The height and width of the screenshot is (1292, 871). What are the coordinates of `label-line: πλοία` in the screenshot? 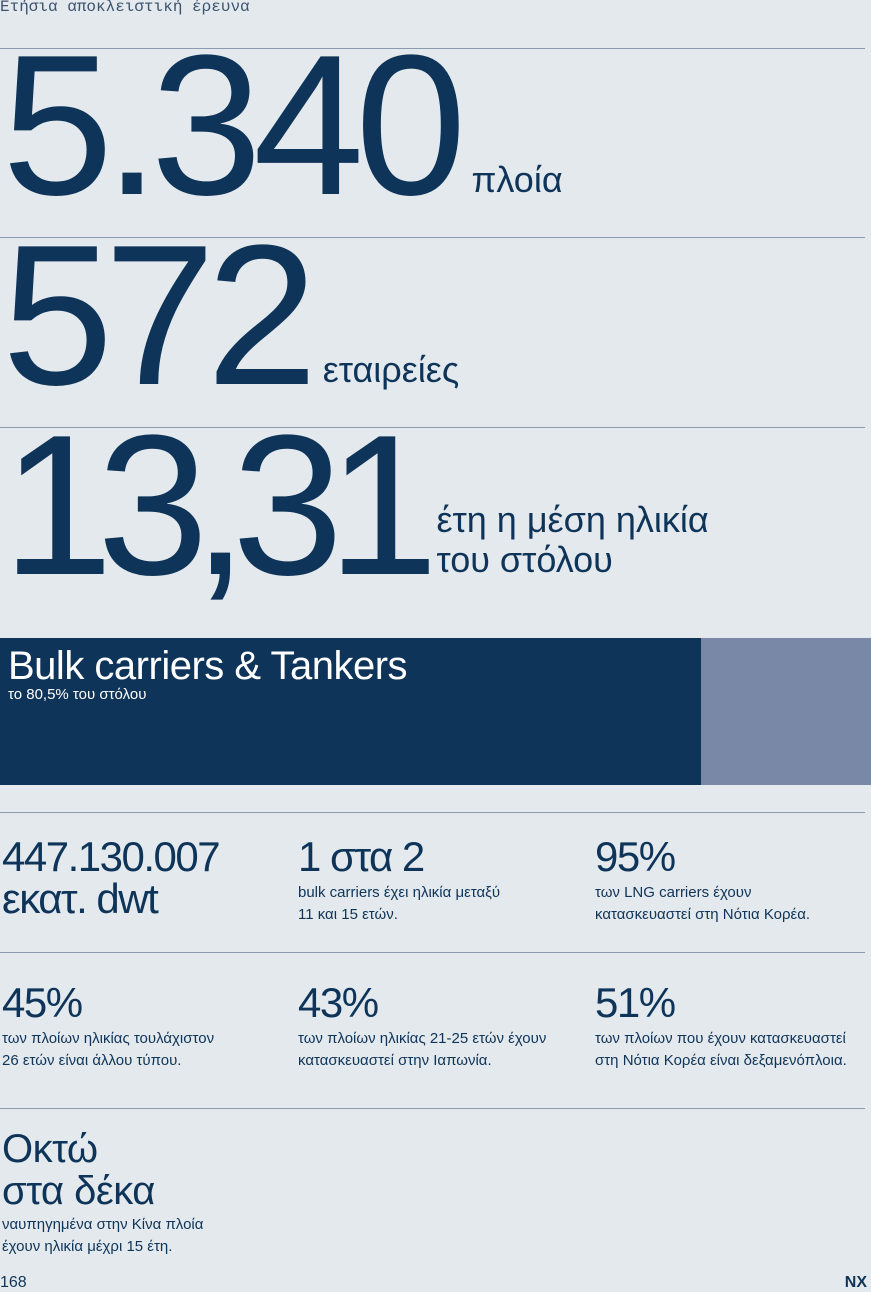 It's located at (517, 179).